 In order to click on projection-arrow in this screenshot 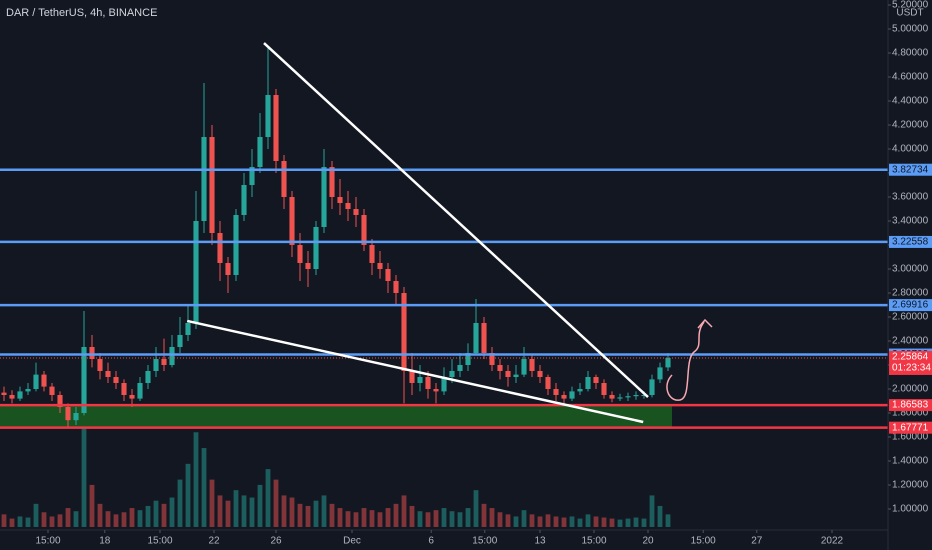, I will do `click(685, 361)`.